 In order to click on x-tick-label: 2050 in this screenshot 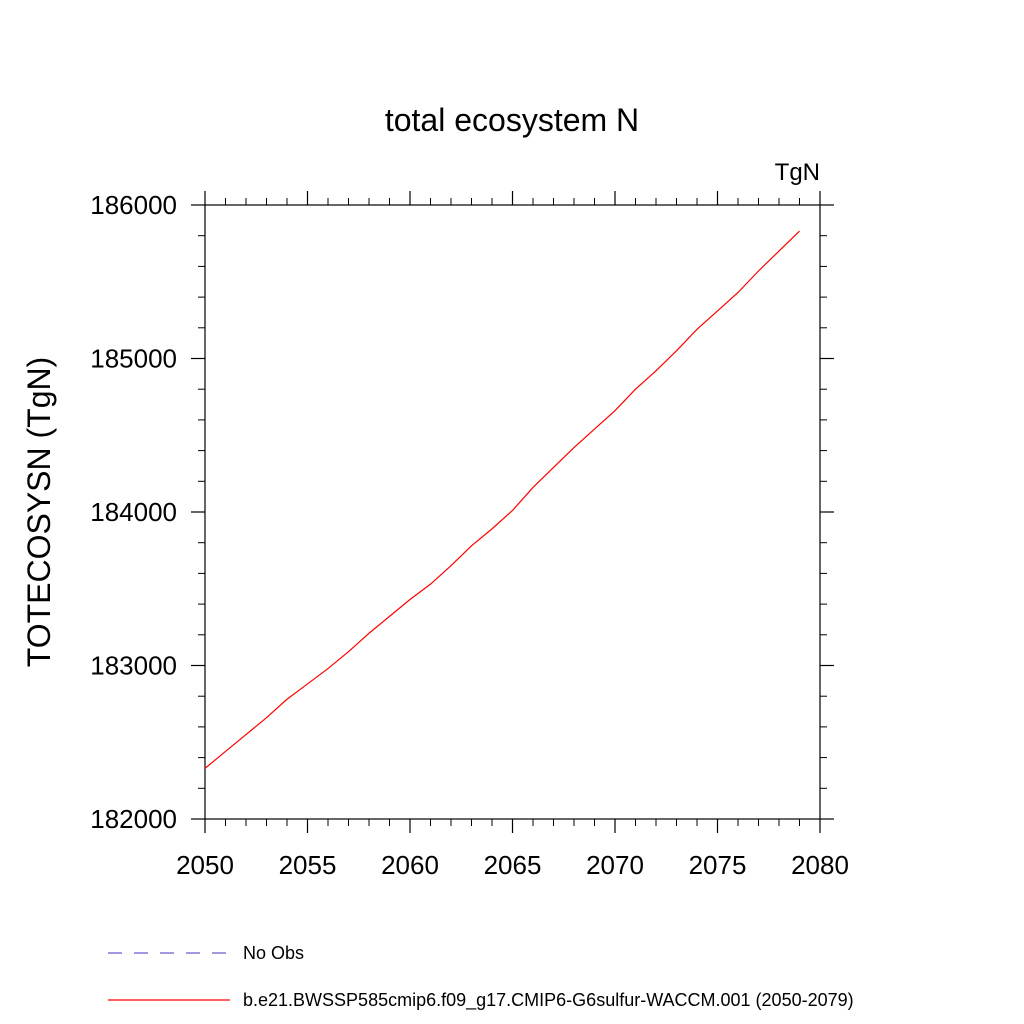, I will do `click(205, 865)`.